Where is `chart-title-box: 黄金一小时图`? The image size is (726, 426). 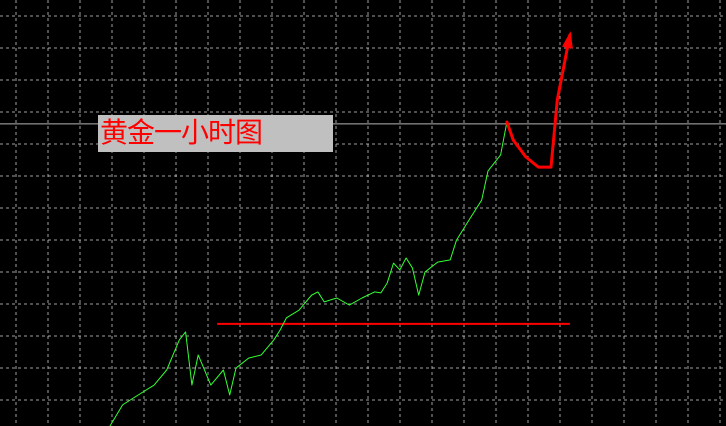
chart-title-box: 黄金一小时图 is located at coordinates (215, 133).